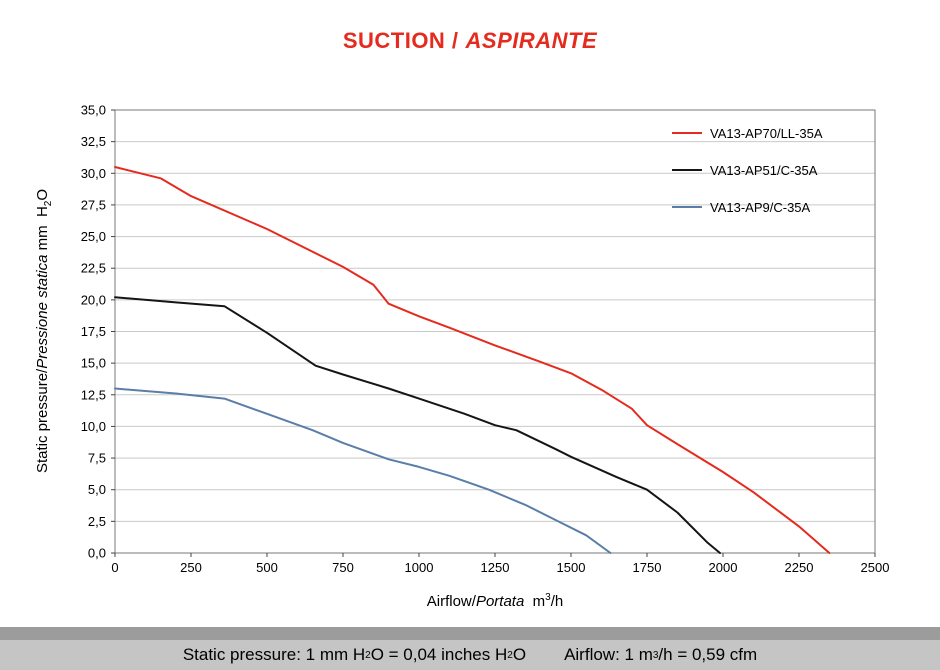 The width and height of the screenshot is (940, 670). What do you see at coordinates (760, 207) in the screenshot?
I see `legend-label: VA13-AP9/C-35A` at bounding box center [760, 207].